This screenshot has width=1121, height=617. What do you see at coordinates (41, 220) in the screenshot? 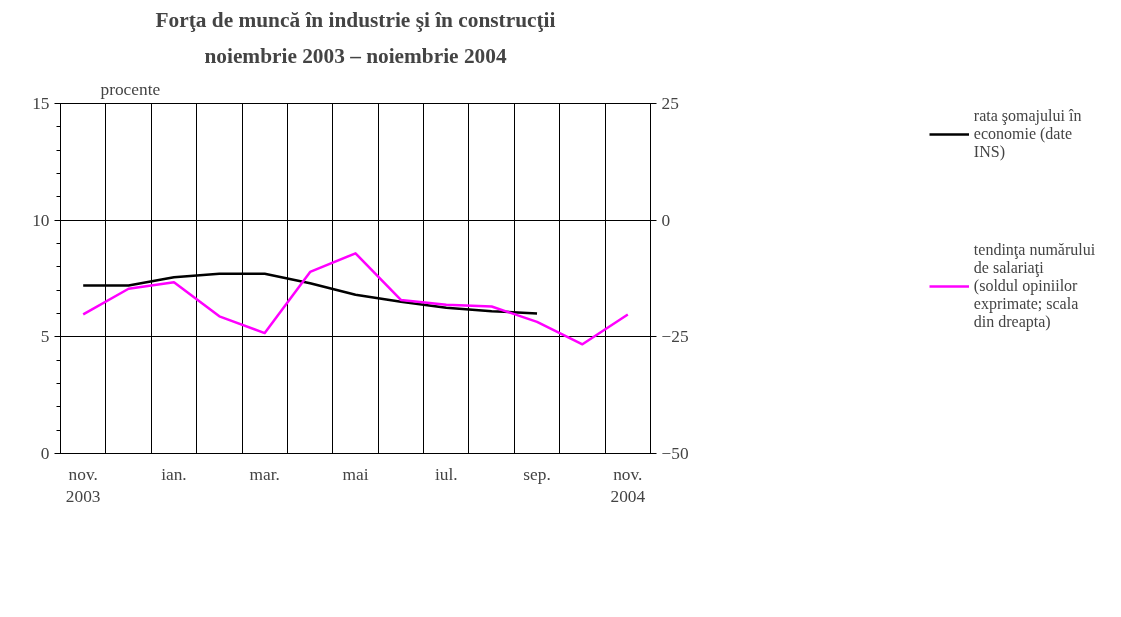
I see `y-tick-label: 10` at bounding box center [41, 220].